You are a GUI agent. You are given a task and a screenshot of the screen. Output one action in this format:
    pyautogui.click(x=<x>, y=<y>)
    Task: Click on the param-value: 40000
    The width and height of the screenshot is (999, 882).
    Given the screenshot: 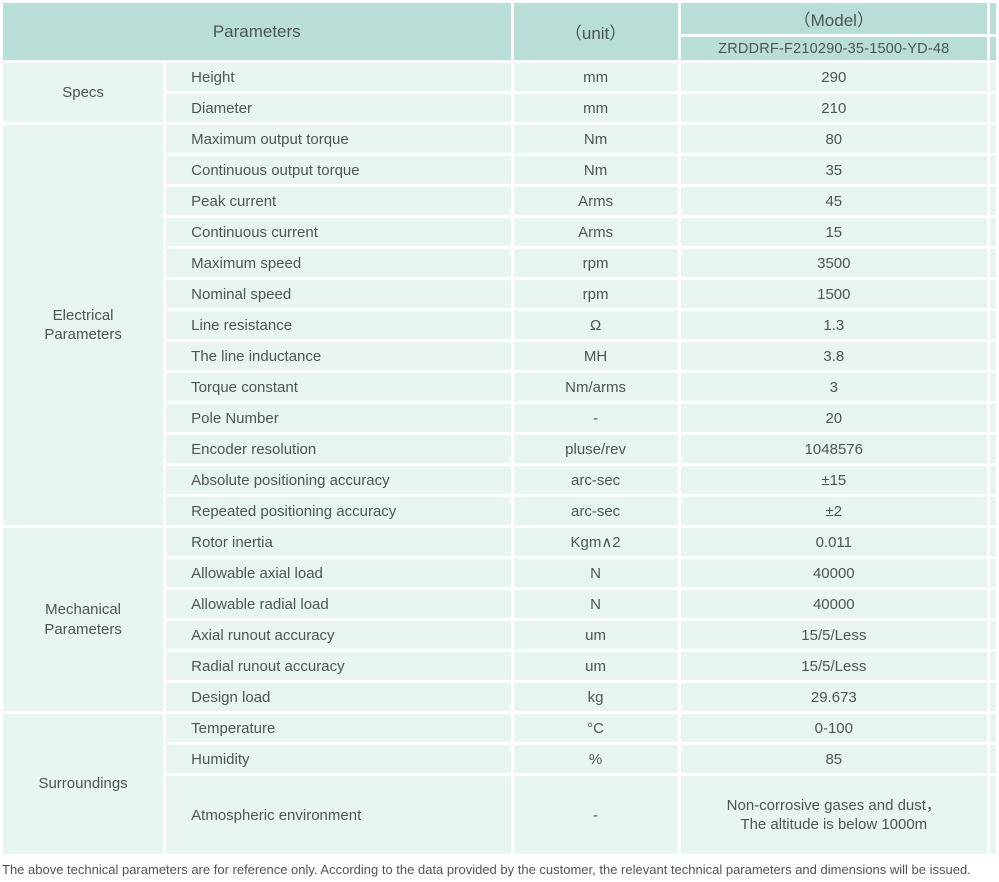 What is the action you would take?
    pyautogui.click(x=833, y=573)
    